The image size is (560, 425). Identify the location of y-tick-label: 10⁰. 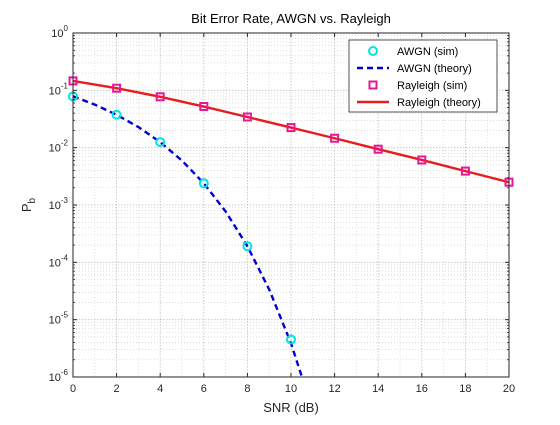
(59, 32).